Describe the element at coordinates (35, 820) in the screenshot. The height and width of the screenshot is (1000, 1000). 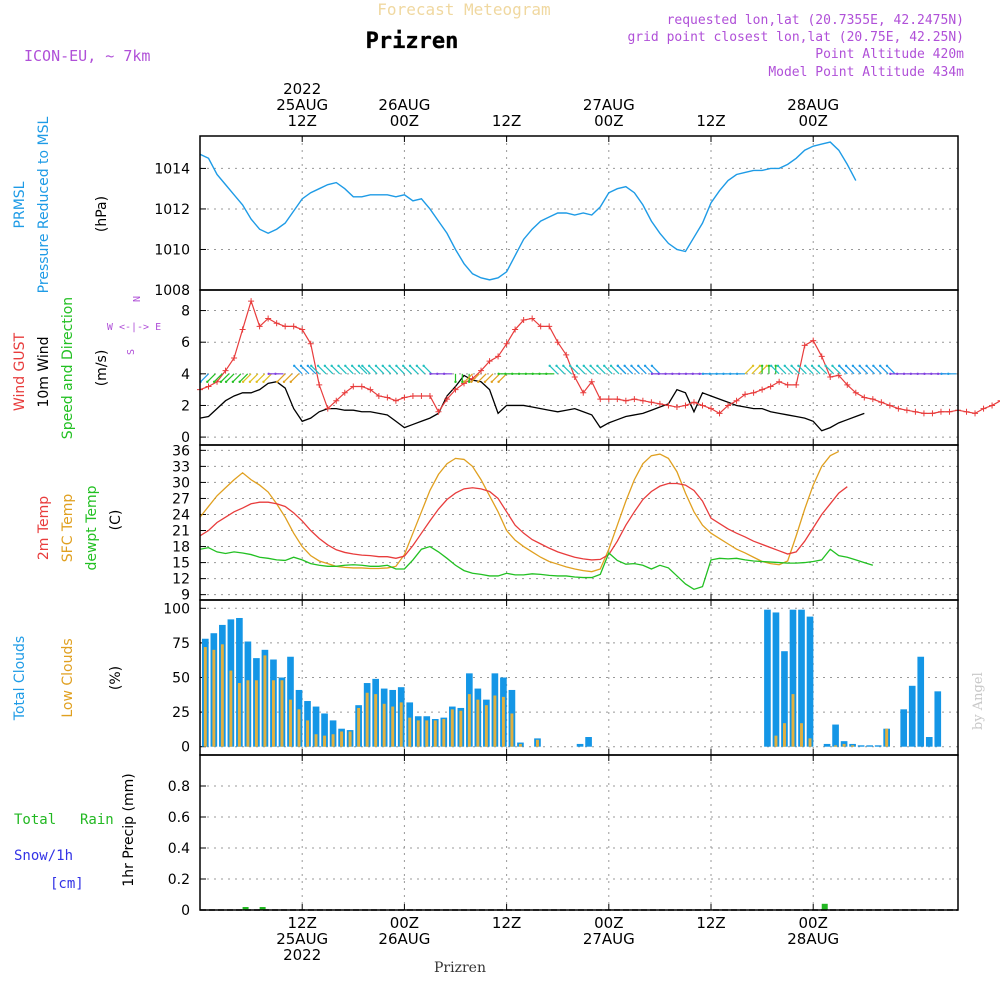
I see `total-rain-label-total: Total` at that location.